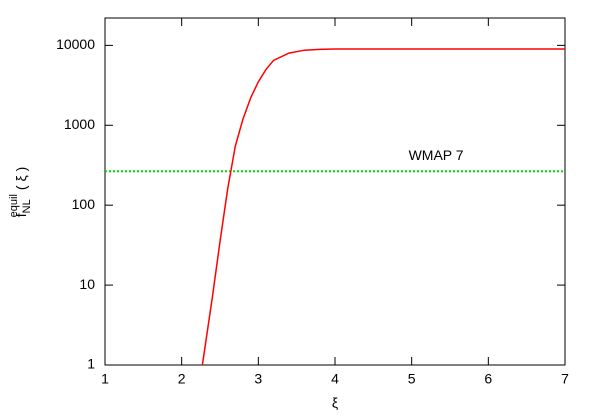 The image size is (593, 415). Describe the element at coordinates (182, 379) in the screenshot. I see `x-tick-label: 2` at that location.